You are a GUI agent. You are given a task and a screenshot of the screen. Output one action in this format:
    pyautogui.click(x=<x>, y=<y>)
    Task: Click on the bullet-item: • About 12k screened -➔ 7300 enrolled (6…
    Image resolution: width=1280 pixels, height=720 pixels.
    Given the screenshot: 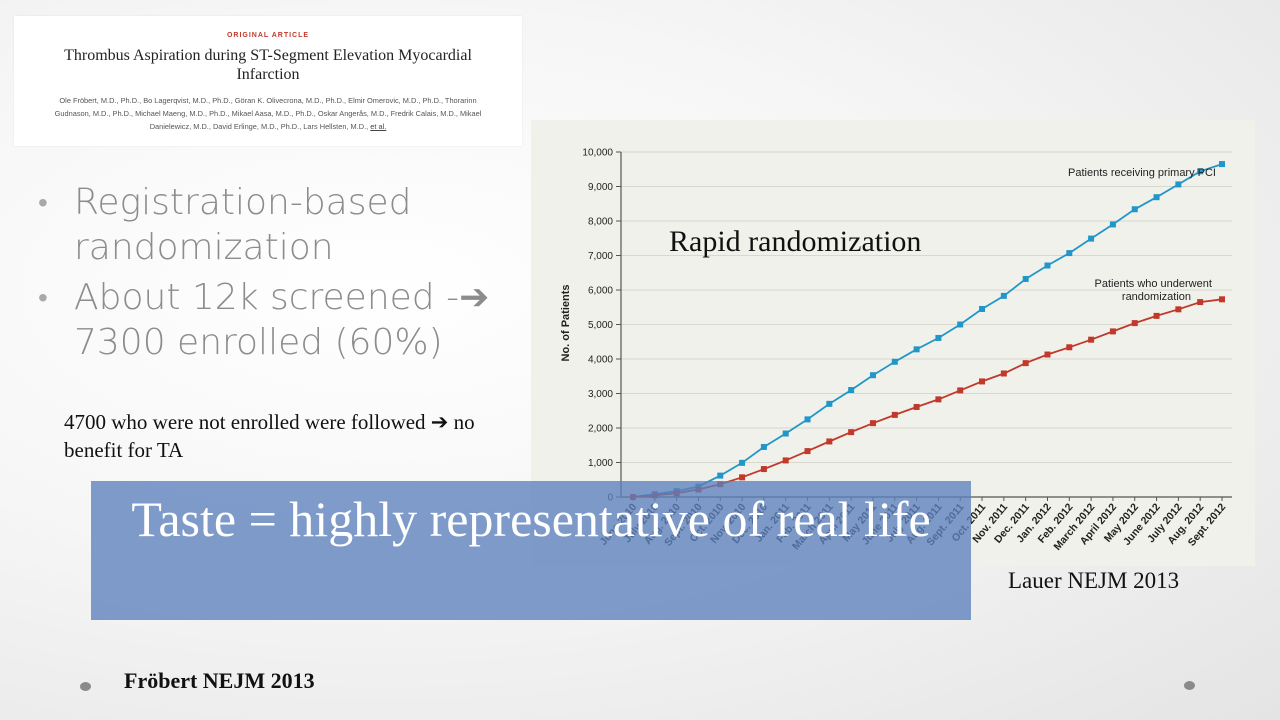 What is the action you would take?
    pyautogui.click(x=288, y=320)
    